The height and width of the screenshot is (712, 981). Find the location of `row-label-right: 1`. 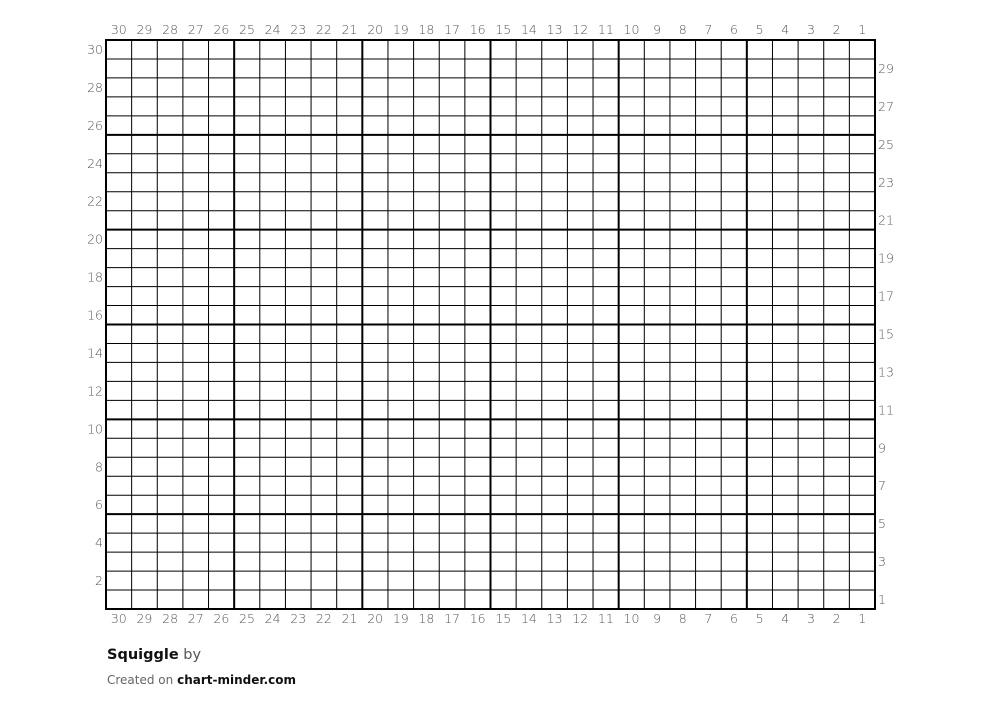

row-label-right: 1 is located at coordinates (882, 599).